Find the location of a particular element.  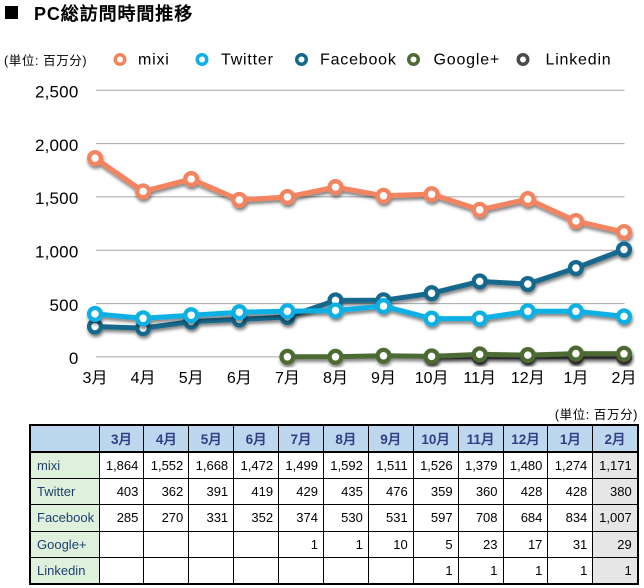

svg-text: 1,000 is located at coordinates (57, 252).